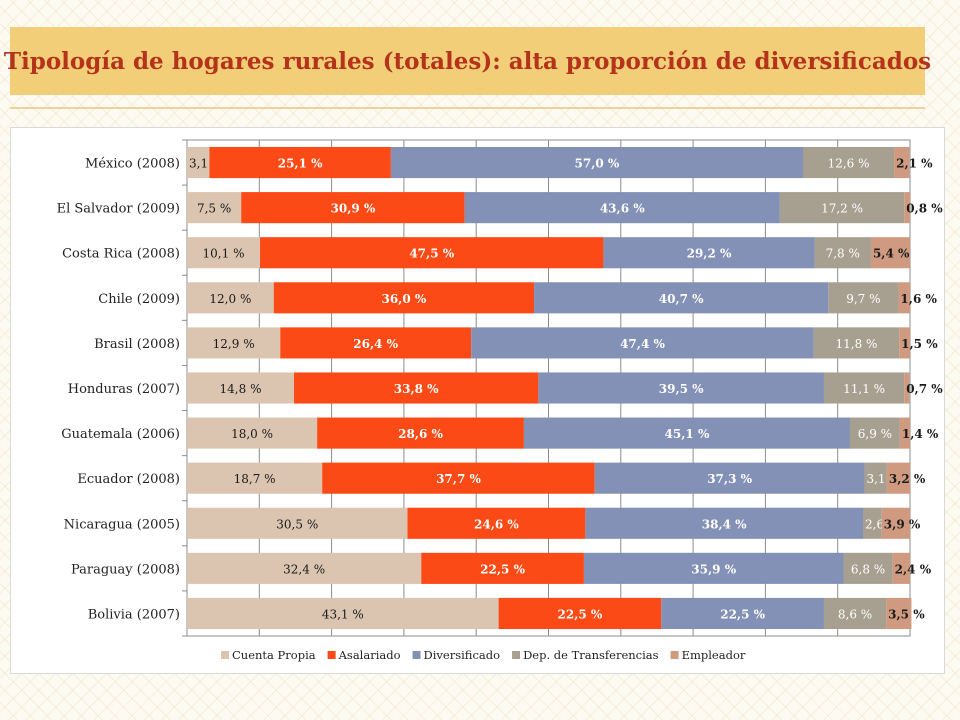 The image size is (960, 720). Describe the element at coordinates (134, 614) in the screenshot. I see `category-label: Bolivia (2007)` at that location.